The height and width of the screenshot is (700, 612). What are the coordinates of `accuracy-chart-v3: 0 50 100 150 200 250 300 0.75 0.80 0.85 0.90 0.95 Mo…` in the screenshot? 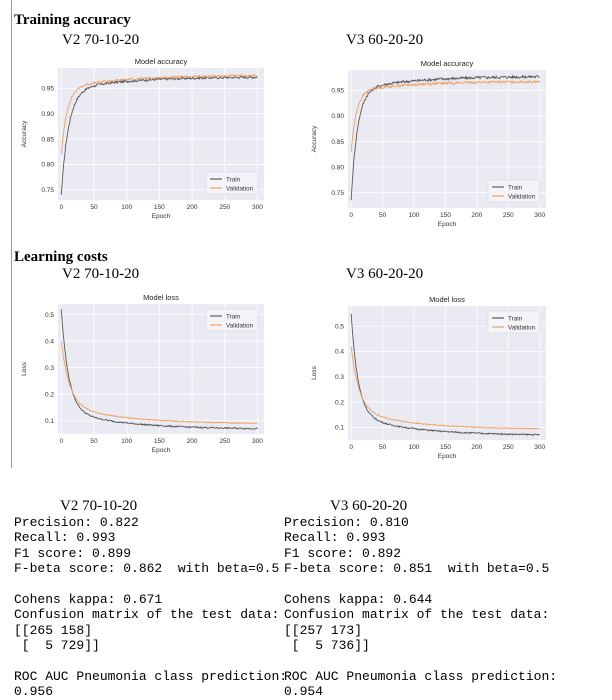 It's located at (431, 146).